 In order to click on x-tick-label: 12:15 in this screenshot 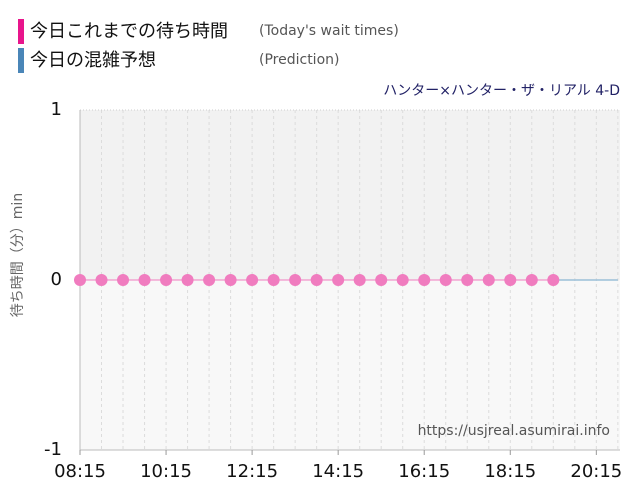, I will do `click(252, 471)`.